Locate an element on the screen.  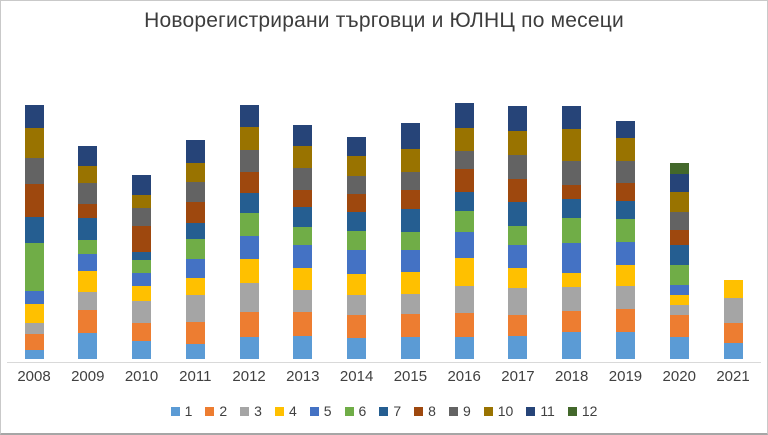
bar-2015 is located at coordinates (410, 241).